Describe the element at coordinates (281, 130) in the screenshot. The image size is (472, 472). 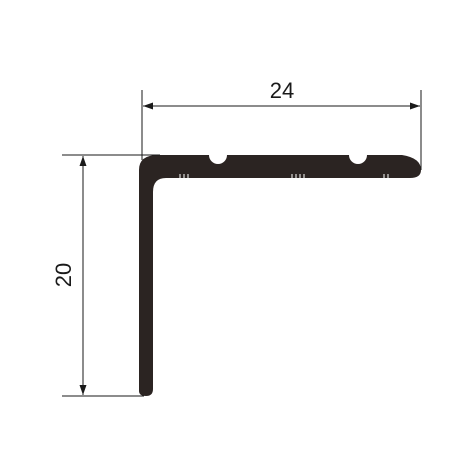
I see `width-dimension` at that location.